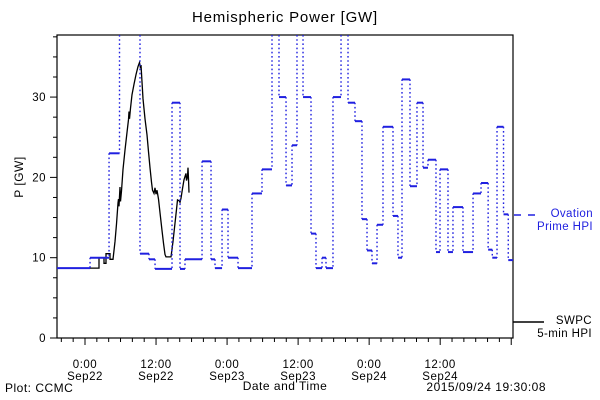  Describe the element at coordinates (19, 177) in the screenshot. I see `y-axis-title: P [GW]` at that location.